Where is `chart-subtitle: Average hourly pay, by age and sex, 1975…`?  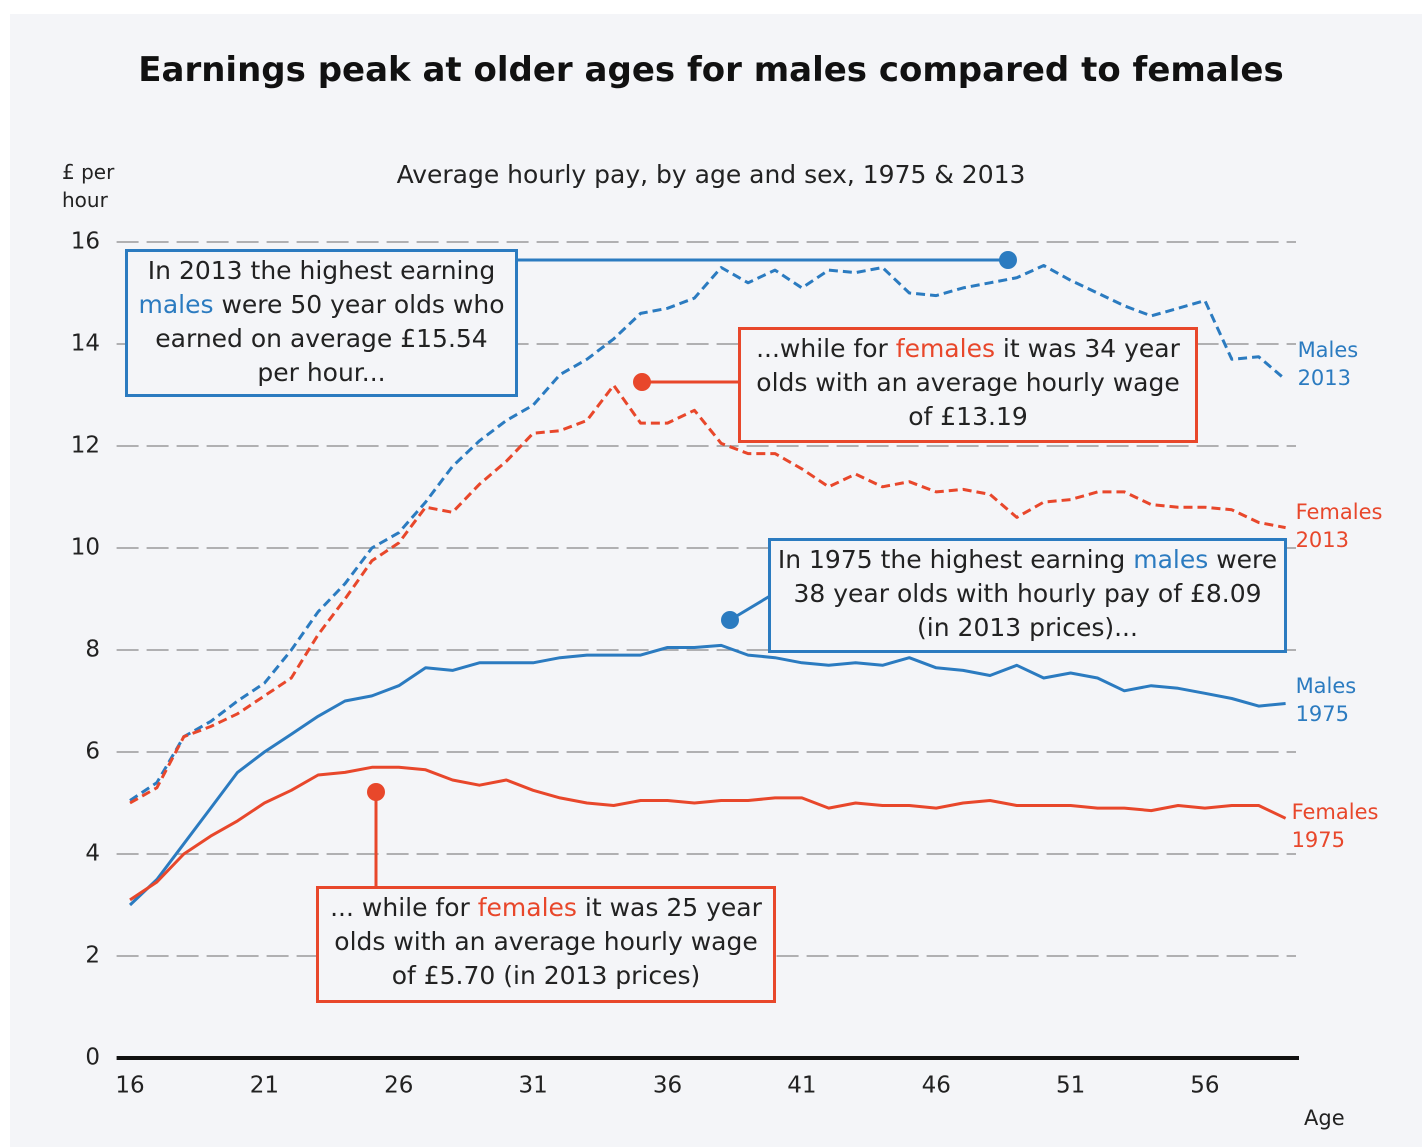
chart-subtitle: Average hourly pay, by age and sex, 1975… is located at coordinates (711, 174).